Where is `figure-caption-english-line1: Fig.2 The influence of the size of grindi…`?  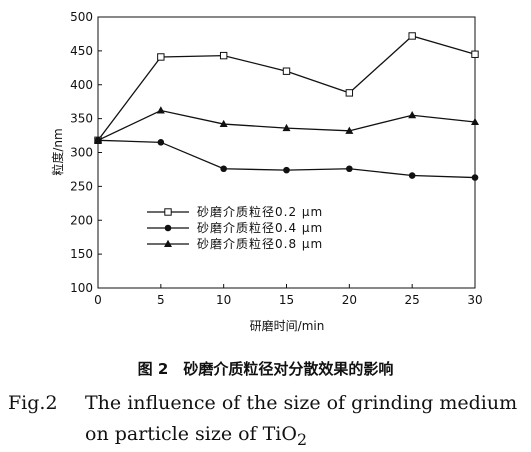
figure-caption-english-line1: Fig.2 The influence of the size of grindi… is located at coordinates (262, 403).